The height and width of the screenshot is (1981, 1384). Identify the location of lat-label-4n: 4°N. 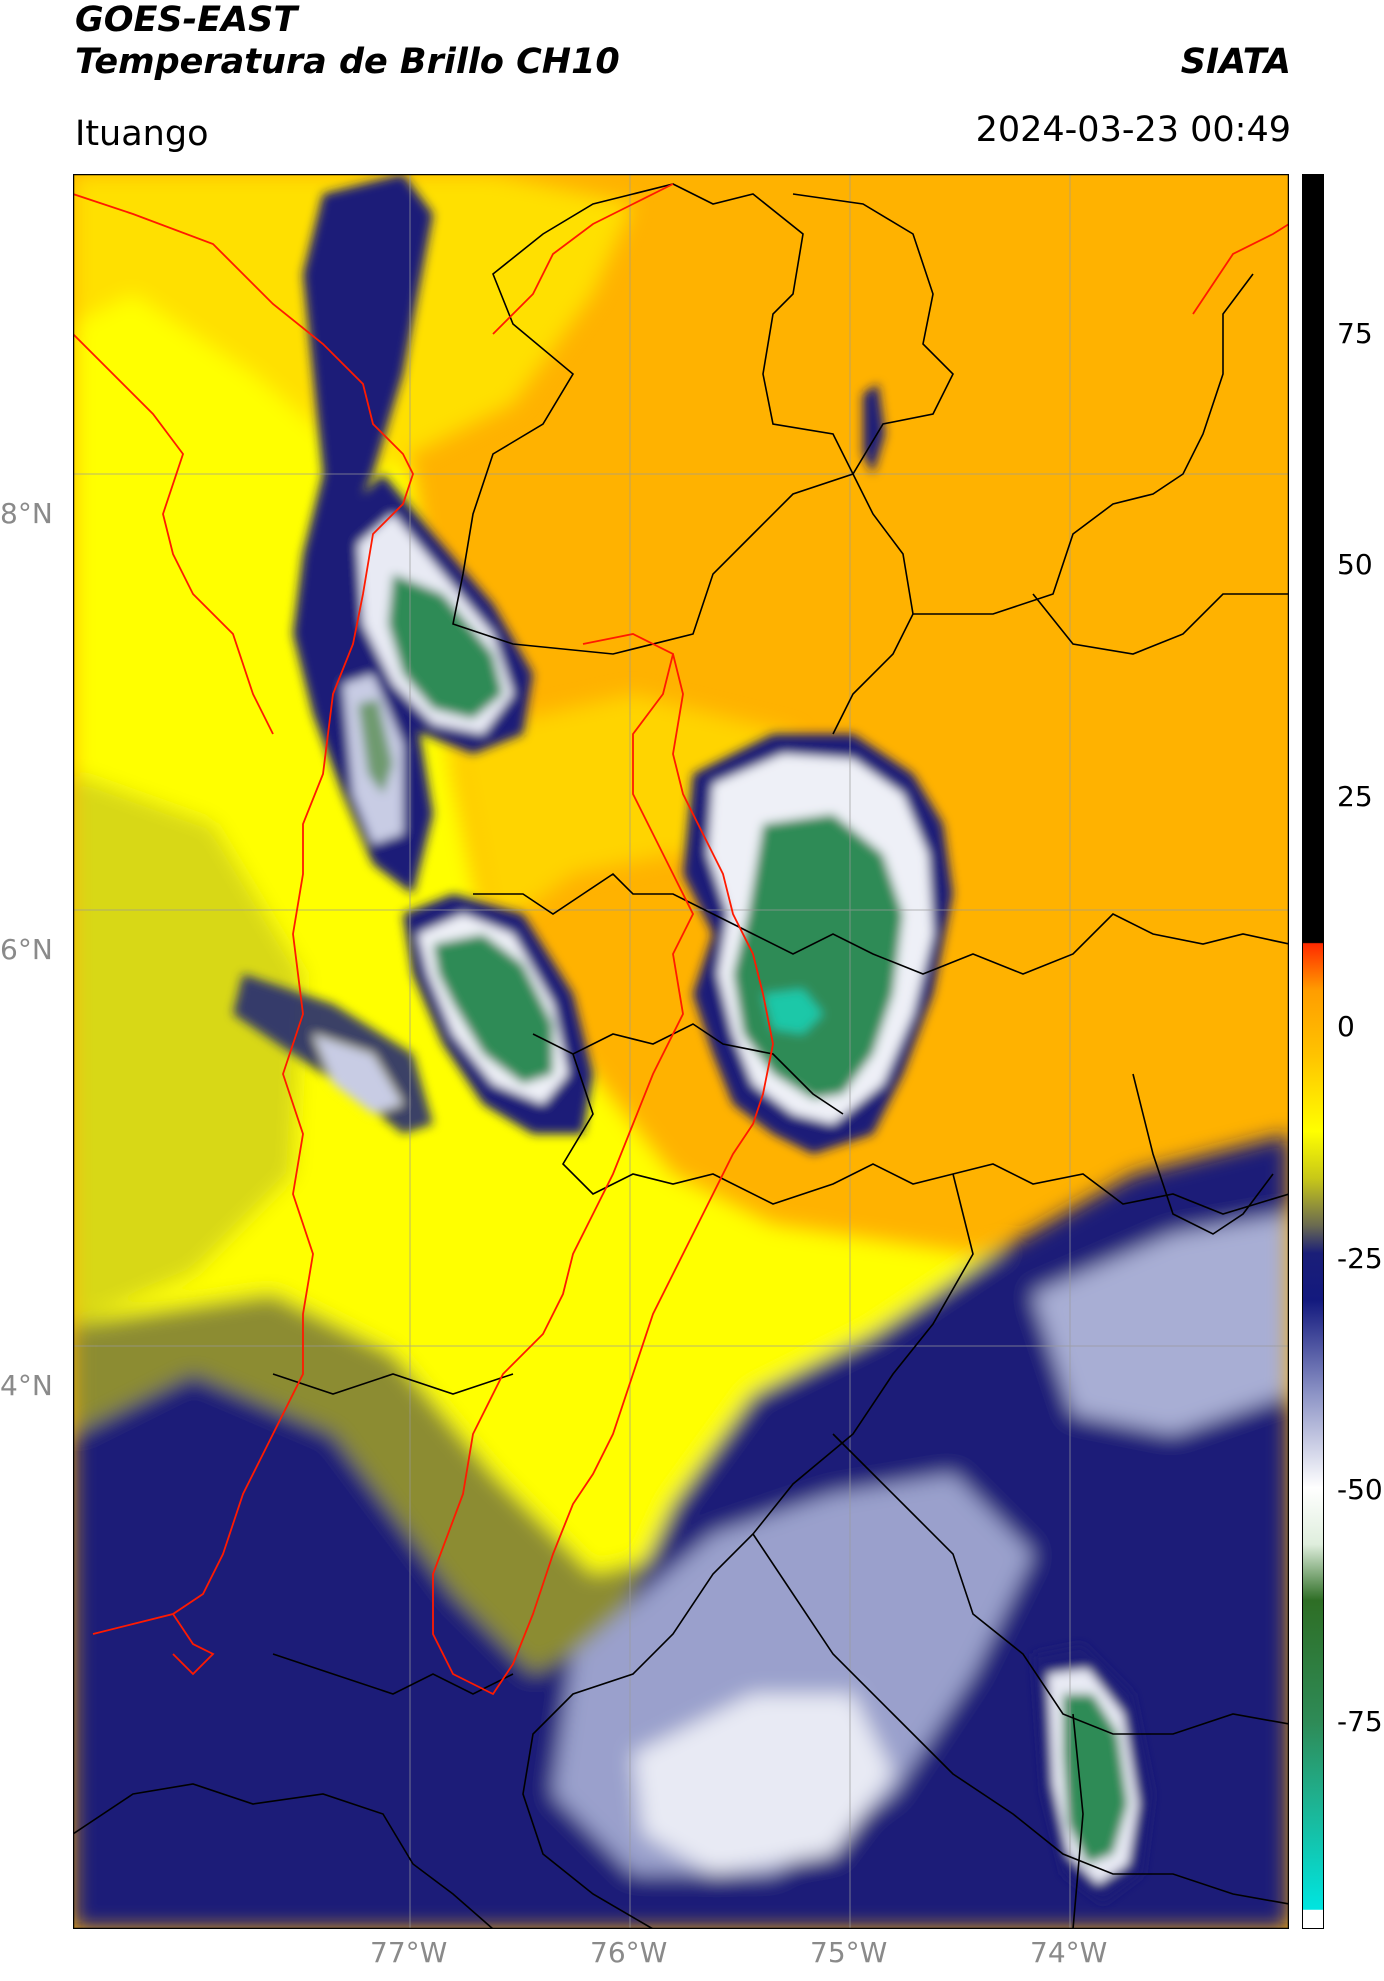
(26, 1385).